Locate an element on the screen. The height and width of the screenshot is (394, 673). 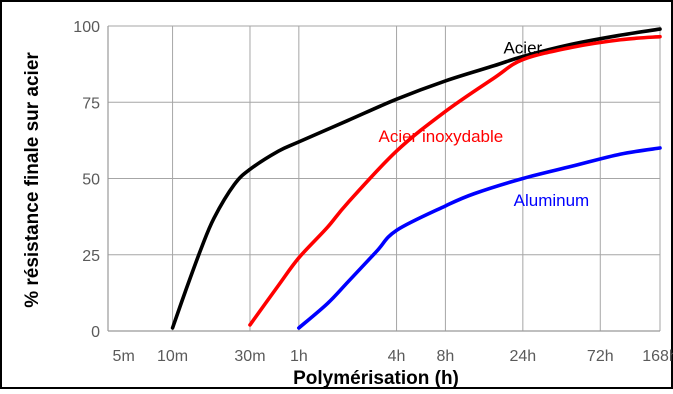
x-tick-label: 1h is located at coordinates (299, 356).